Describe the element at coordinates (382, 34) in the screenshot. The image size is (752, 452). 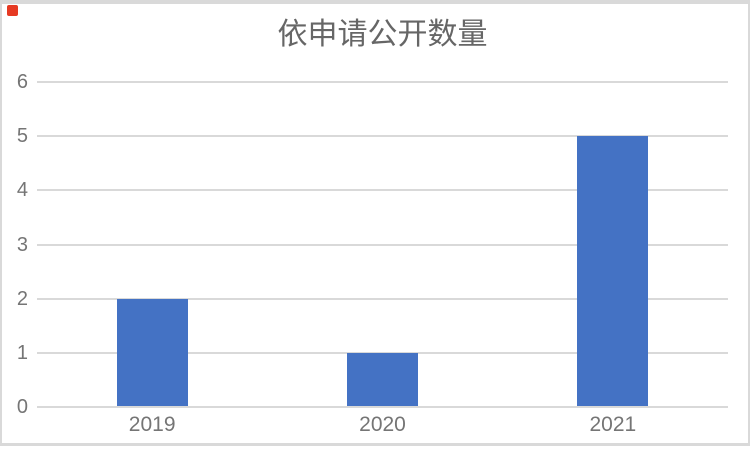
I see `chart-title: 依申请公开数量` at that location.